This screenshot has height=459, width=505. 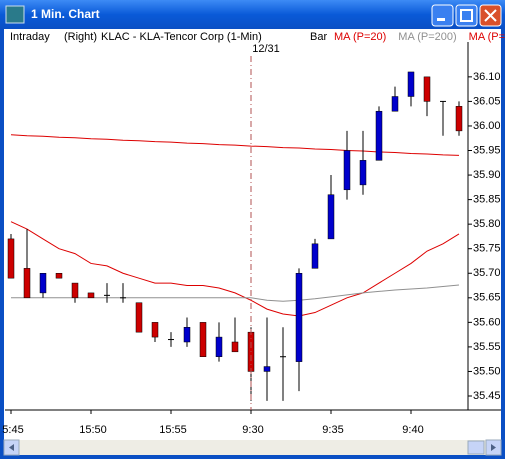 What do you see at coordinates (487, 347) in the screenshot?
I see `y-tick-label: 35.55` at bounding box center [487, 347].